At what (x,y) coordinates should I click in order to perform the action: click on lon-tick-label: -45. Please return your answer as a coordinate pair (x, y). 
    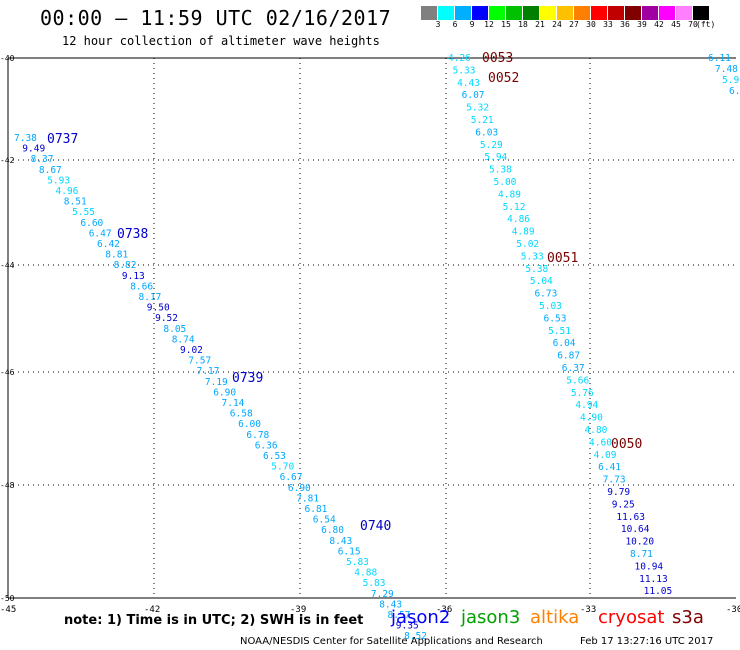
    Looking at the image, I should click on (8, 610).